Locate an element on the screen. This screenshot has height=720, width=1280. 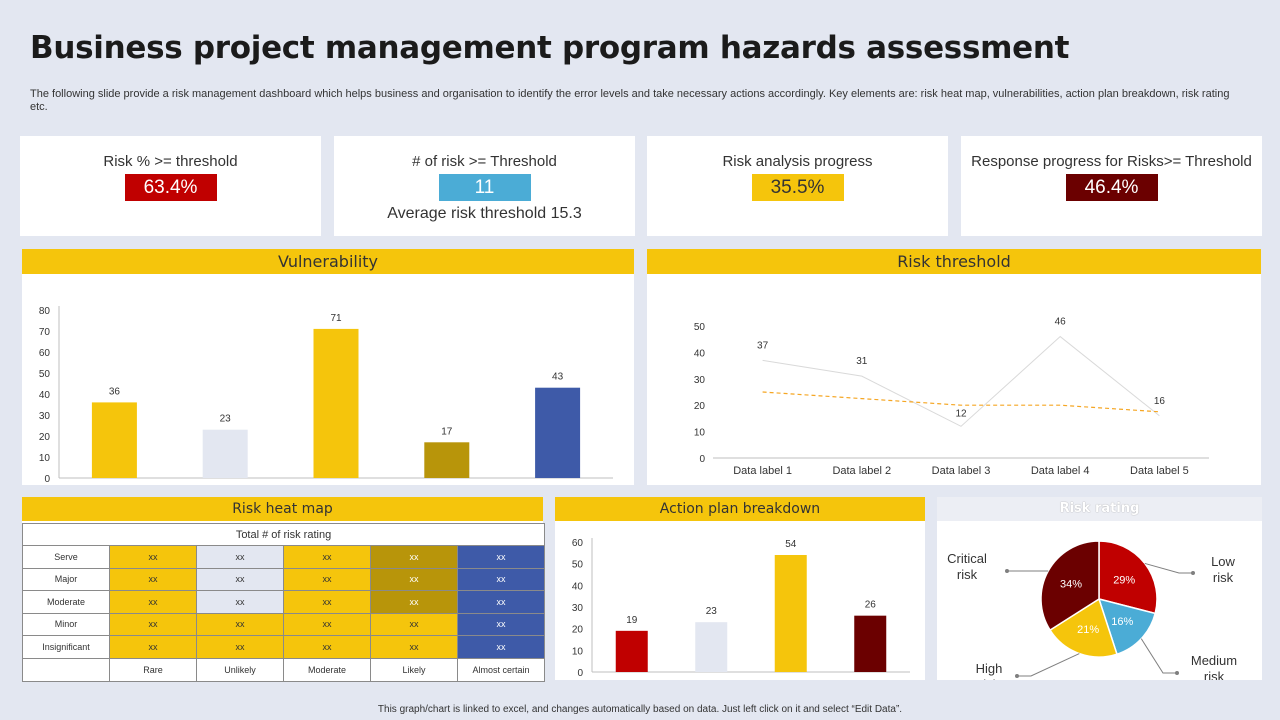
point-value-label: 37 is located at coordinates (763, 345).